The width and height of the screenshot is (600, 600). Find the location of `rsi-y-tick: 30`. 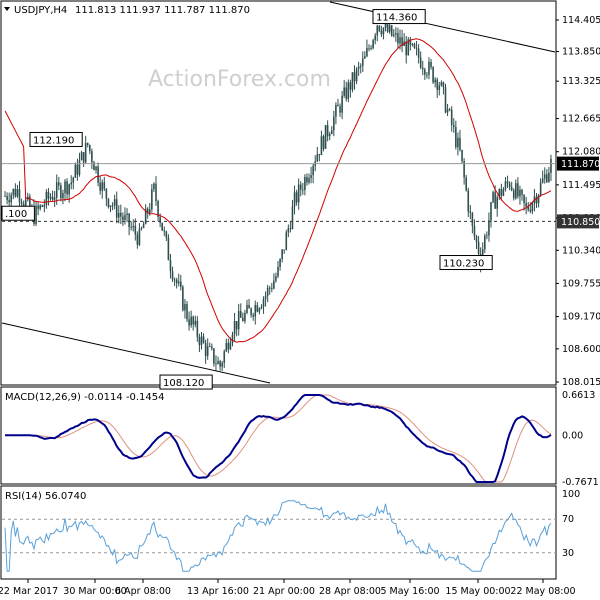

rsi-y-tick: 30 is located at coordinates (568, 553).